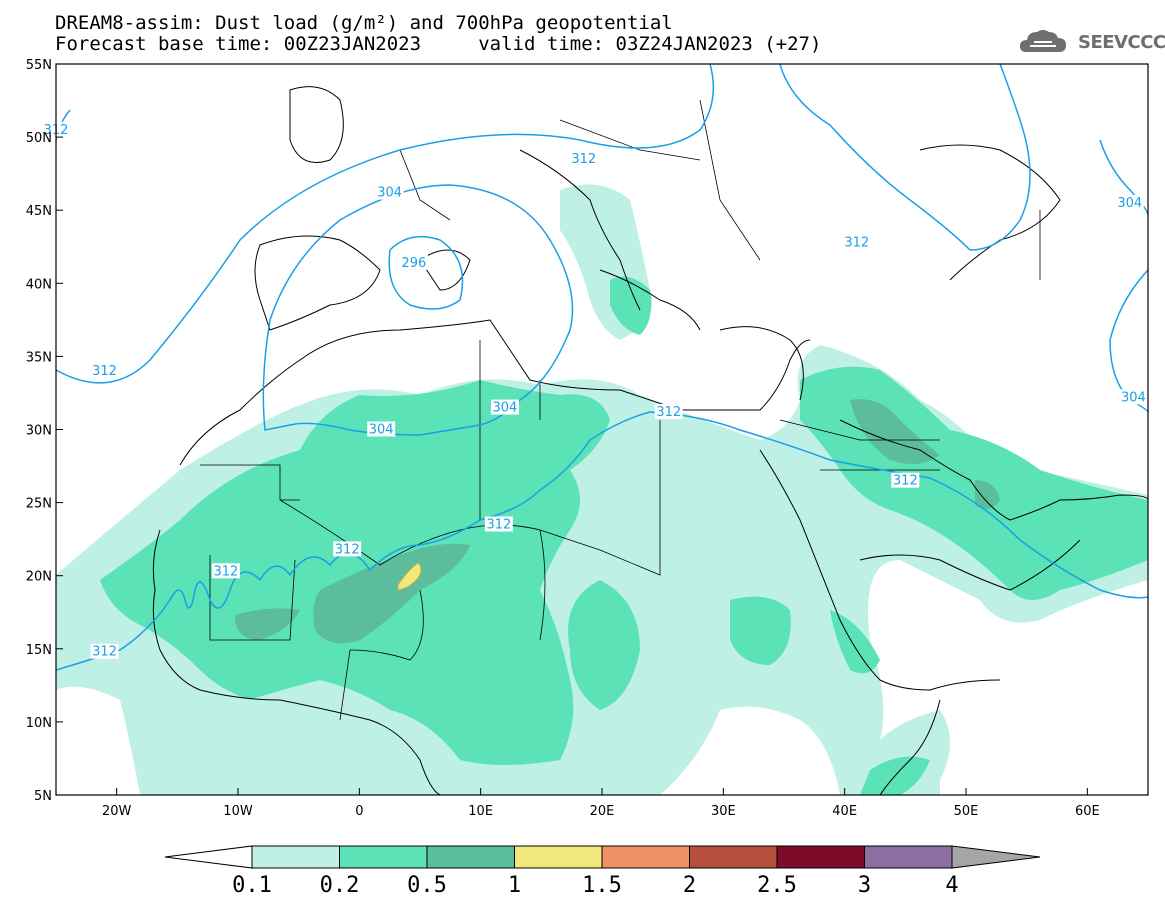  What do you see at coordinates (864, 885) in the screenshot?
I see `colorbar-label: 3` at bounding box center [864, 885].